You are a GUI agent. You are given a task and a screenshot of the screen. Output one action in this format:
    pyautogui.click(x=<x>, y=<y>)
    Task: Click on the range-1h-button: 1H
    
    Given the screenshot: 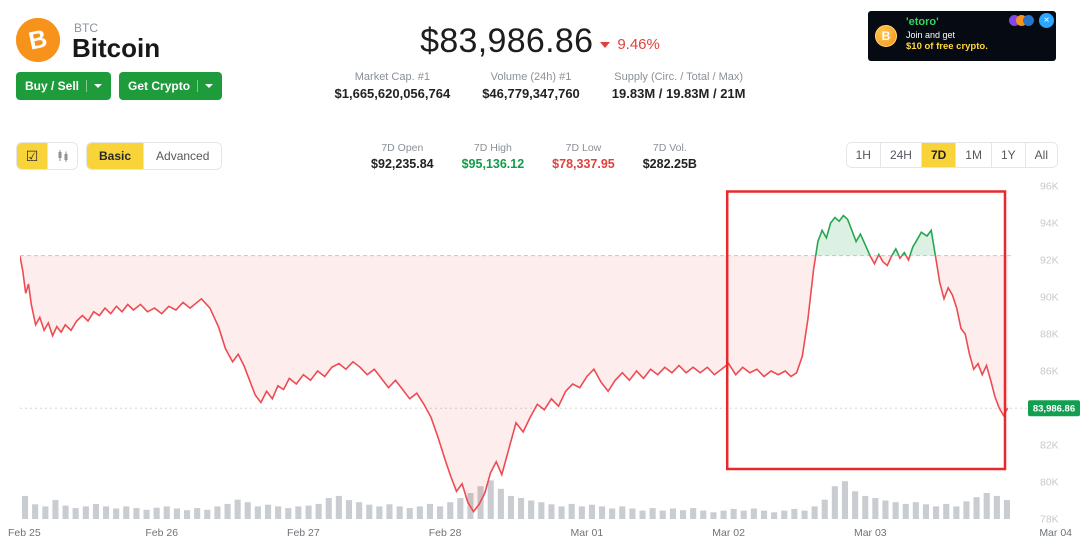 What is the action you would take?
    pyautogui.click(x=863, y=155)
    